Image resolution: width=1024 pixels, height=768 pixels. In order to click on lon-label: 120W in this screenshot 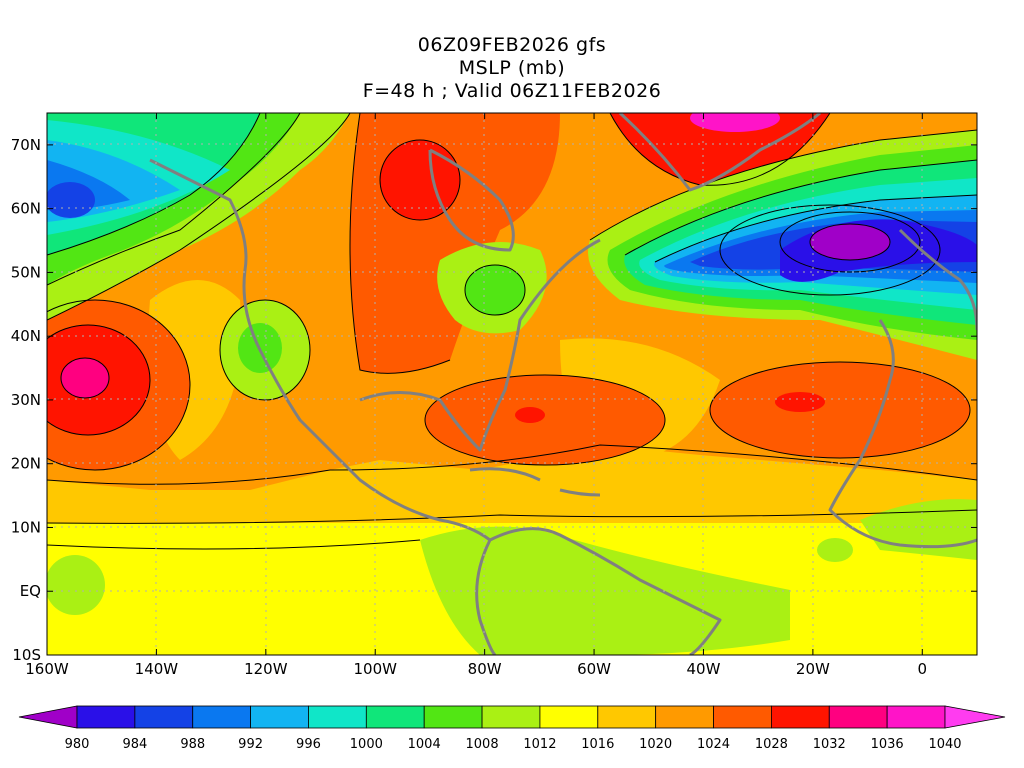, I will do `click(266, 669)`.